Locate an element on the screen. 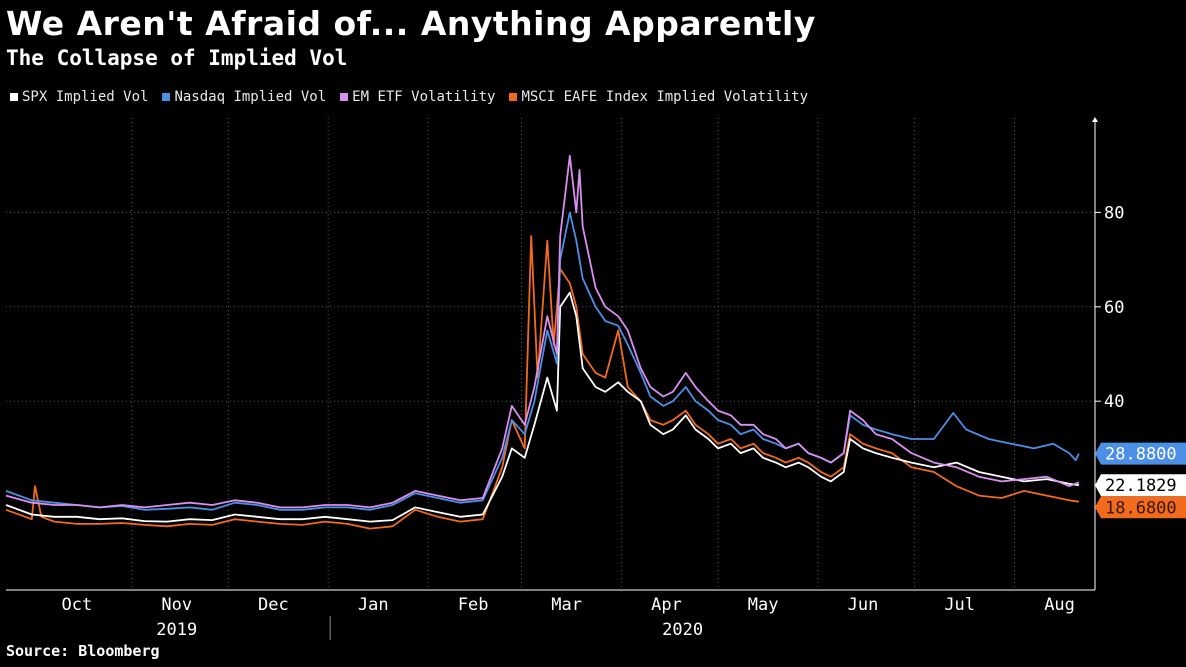 This screenshot has width=1186, height=667. y-tick-label: 80 is located at coordinates (1114, 213).